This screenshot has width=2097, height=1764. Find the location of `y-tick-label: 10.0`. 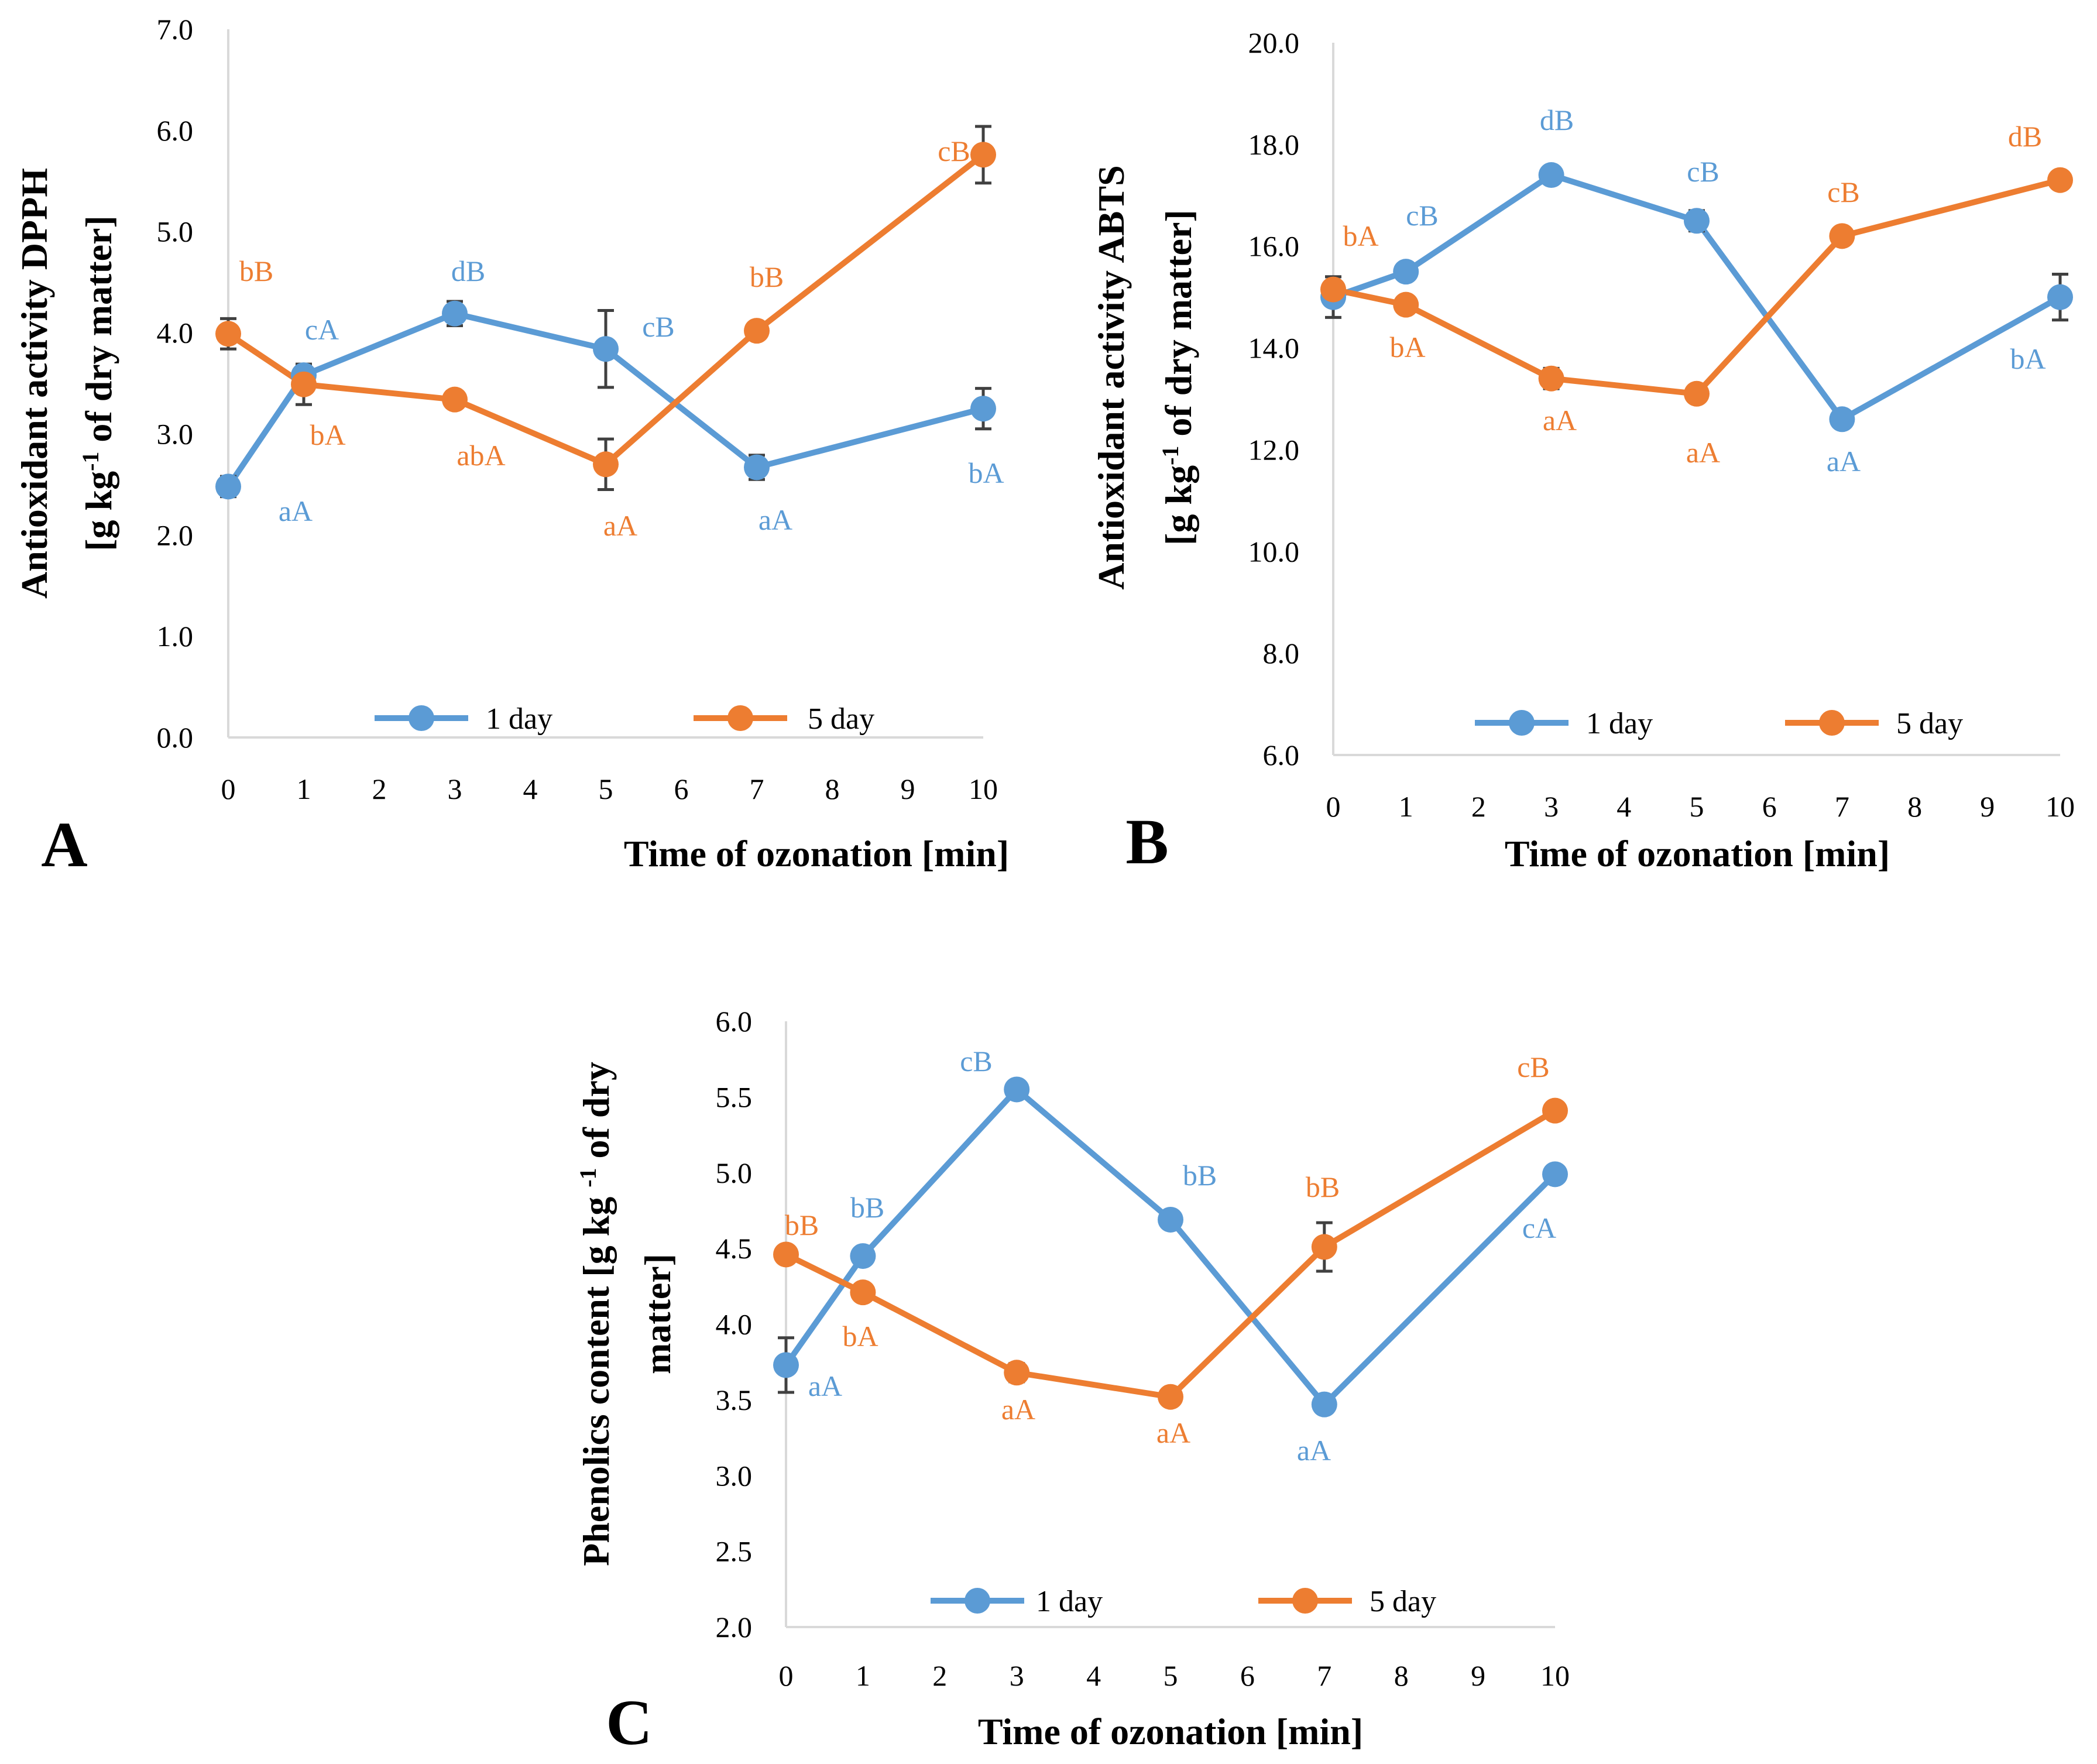

y-tick-label: 10.0 is located at coordinates (1274, 552).